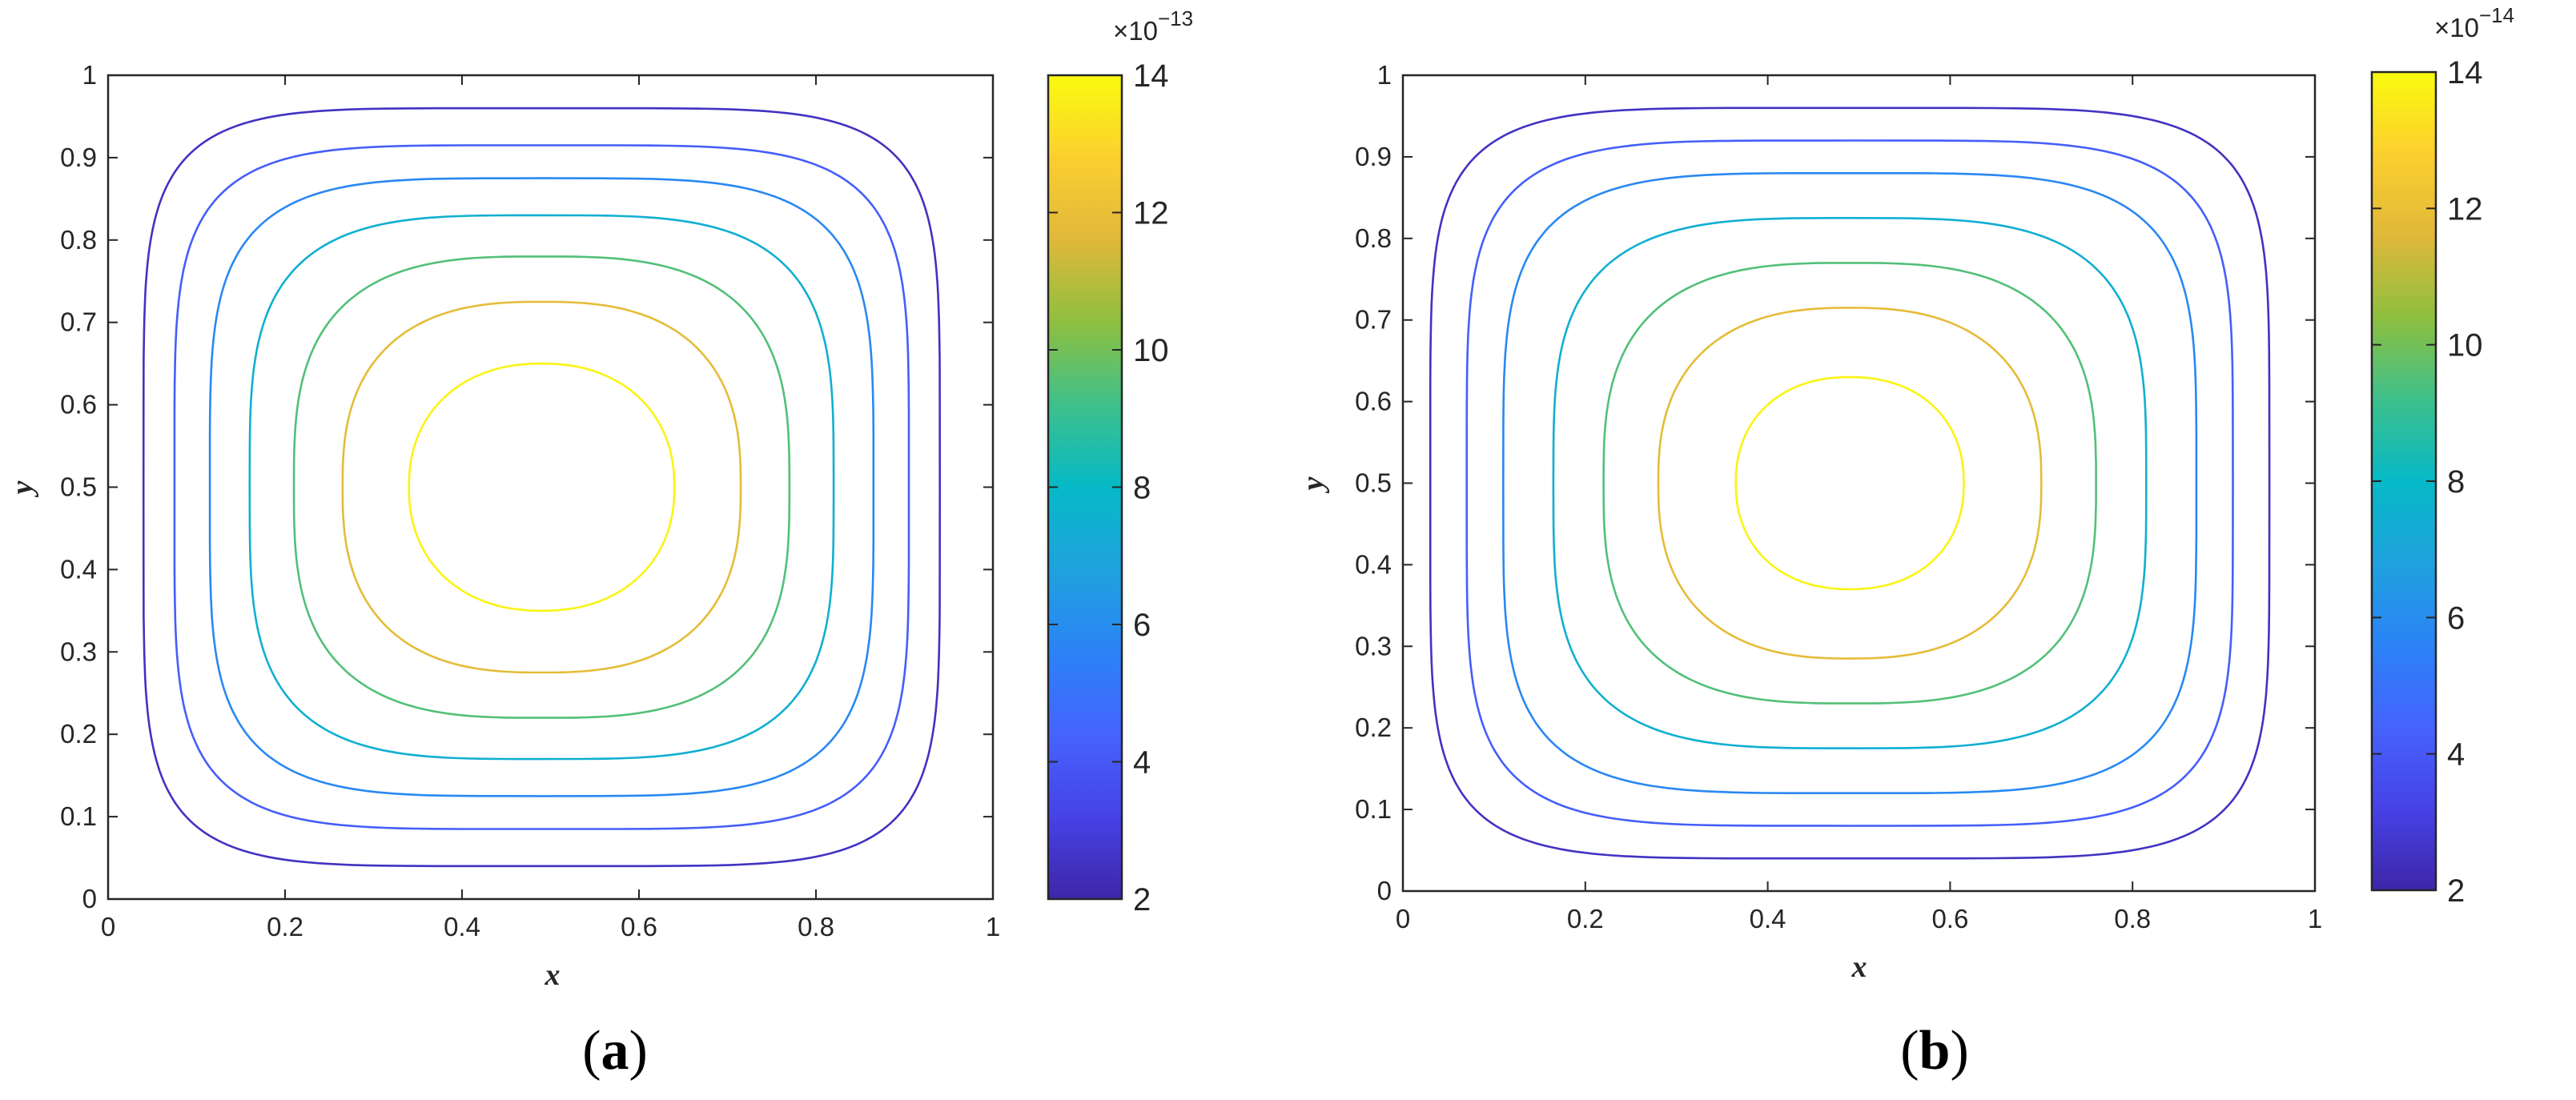  I want to click on colorbar-ticks-b: 2 4 6 8 10 12 14, so click(2427, 482).